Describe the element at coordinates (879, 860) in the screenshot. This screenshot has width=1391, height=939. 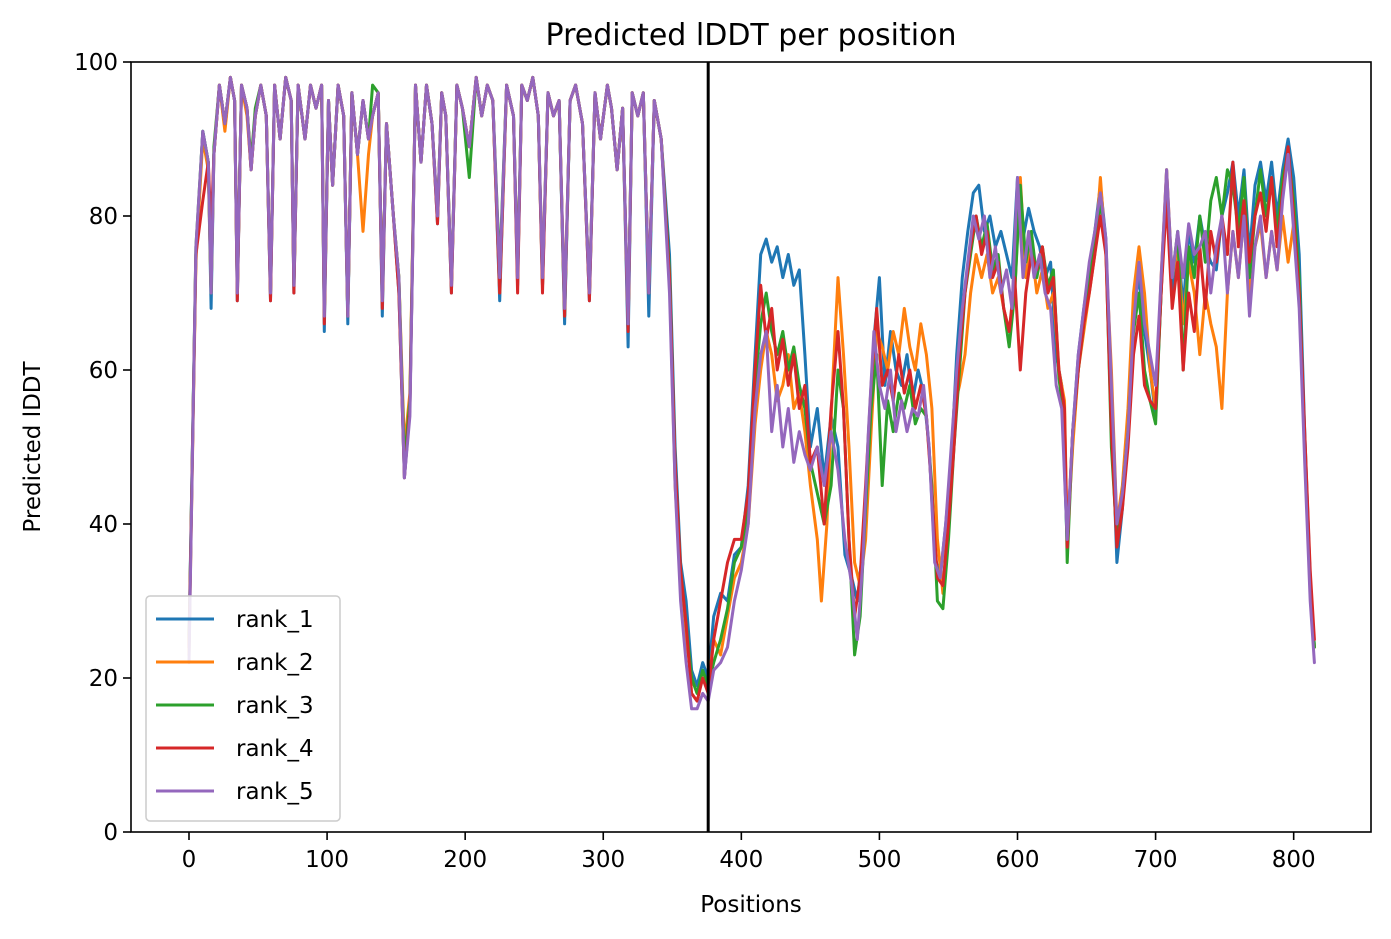
I see `x-tick-label: 500` at that location.